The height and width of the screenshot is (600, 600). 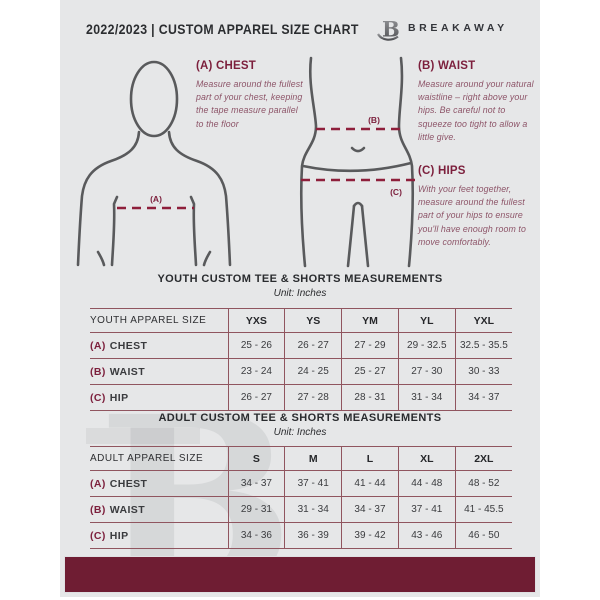 What do you see at coordinates (199, 198) in the screenshot?
I see `right-shoulder-arm` at bounding box center [199, 198].